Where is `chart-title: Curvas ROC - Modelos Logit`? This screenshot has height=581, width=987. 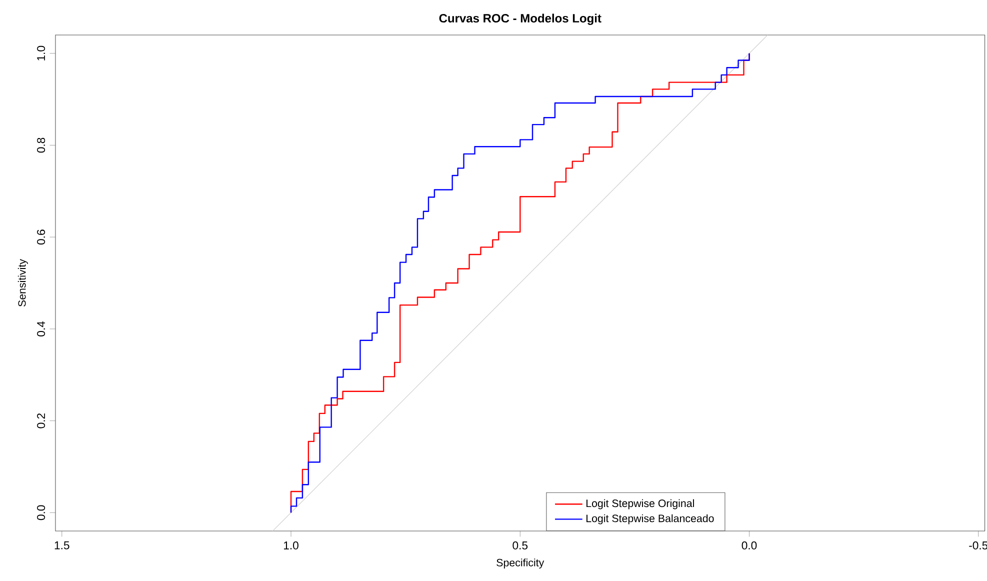
chart-title: Curvas ROC - Modelos Logit is located at coordinates (520, 19).